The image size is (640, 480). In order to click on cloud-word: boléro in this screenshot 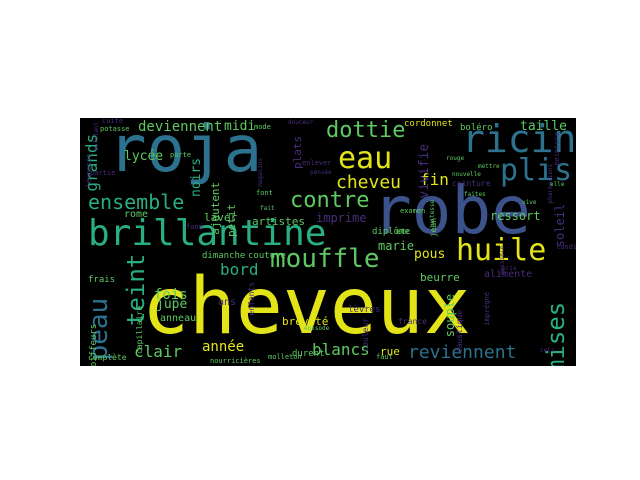, I will do `click(476, 128)`.